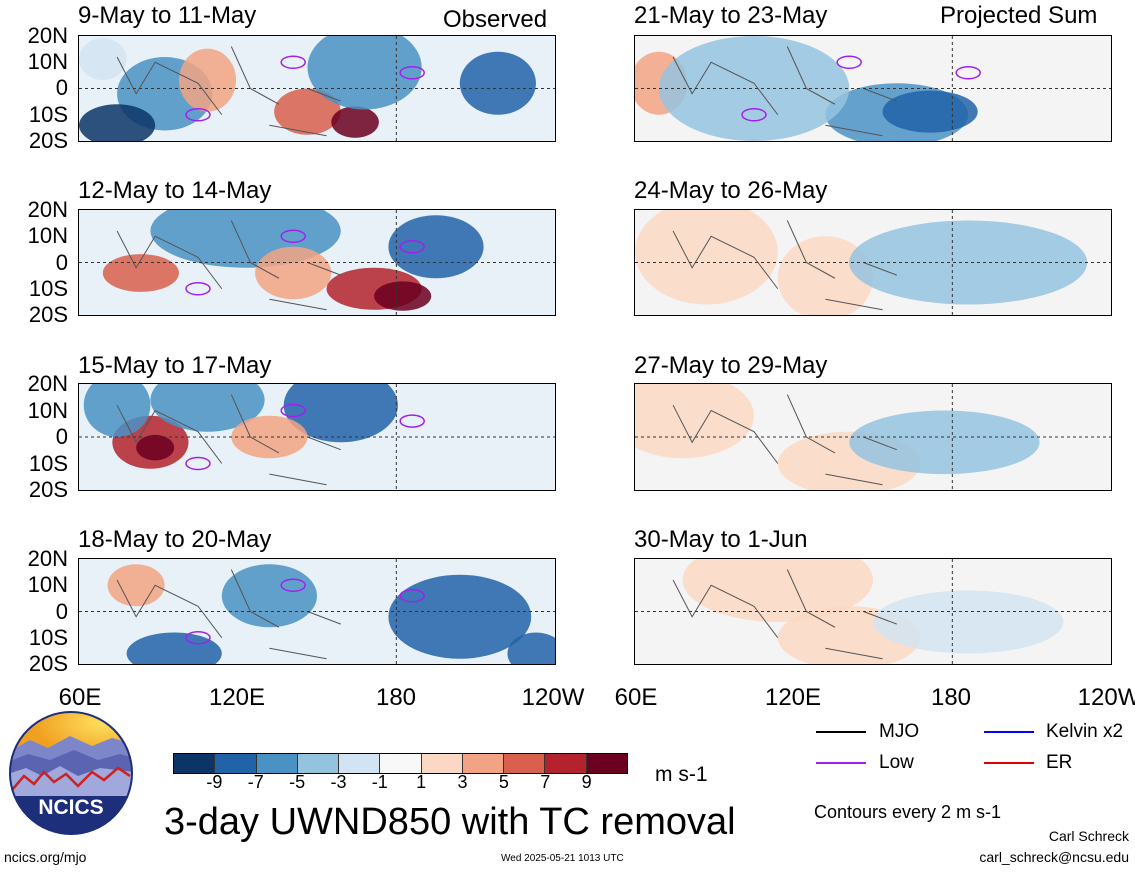  What do you see at coordinates (951, 697) in the screenshot?
I see `lon-label: 180` at bounding box center [951, 697].